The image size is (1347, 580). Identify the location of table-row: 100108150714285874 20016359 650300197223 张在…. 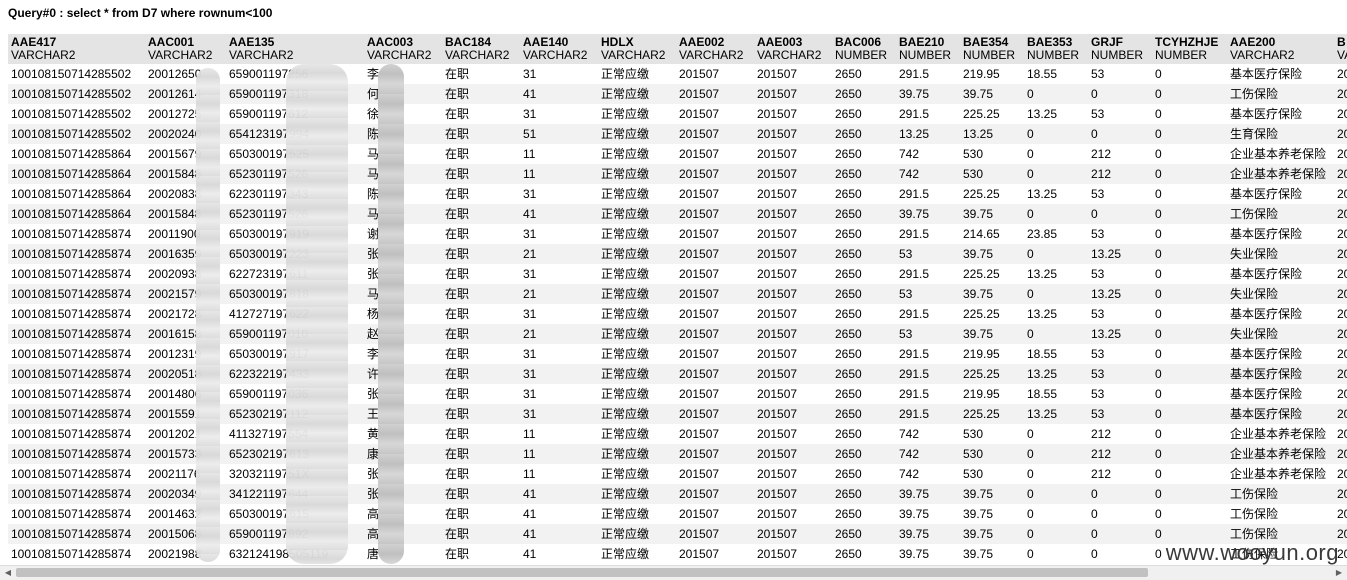
(677, 254).